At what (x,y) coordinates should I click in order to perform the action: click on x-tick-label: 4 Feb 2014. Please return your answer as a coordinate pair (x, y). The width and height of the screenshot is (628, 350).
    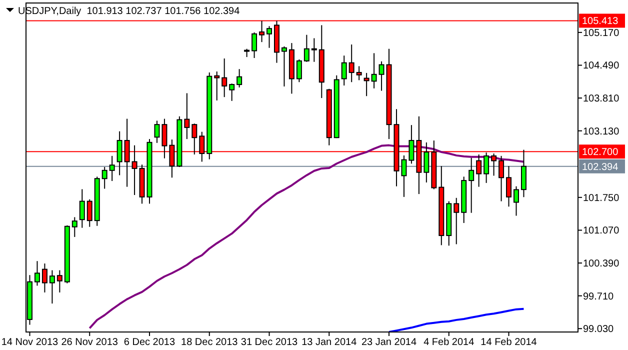
    Looking at the image, I should click on (449, 342).